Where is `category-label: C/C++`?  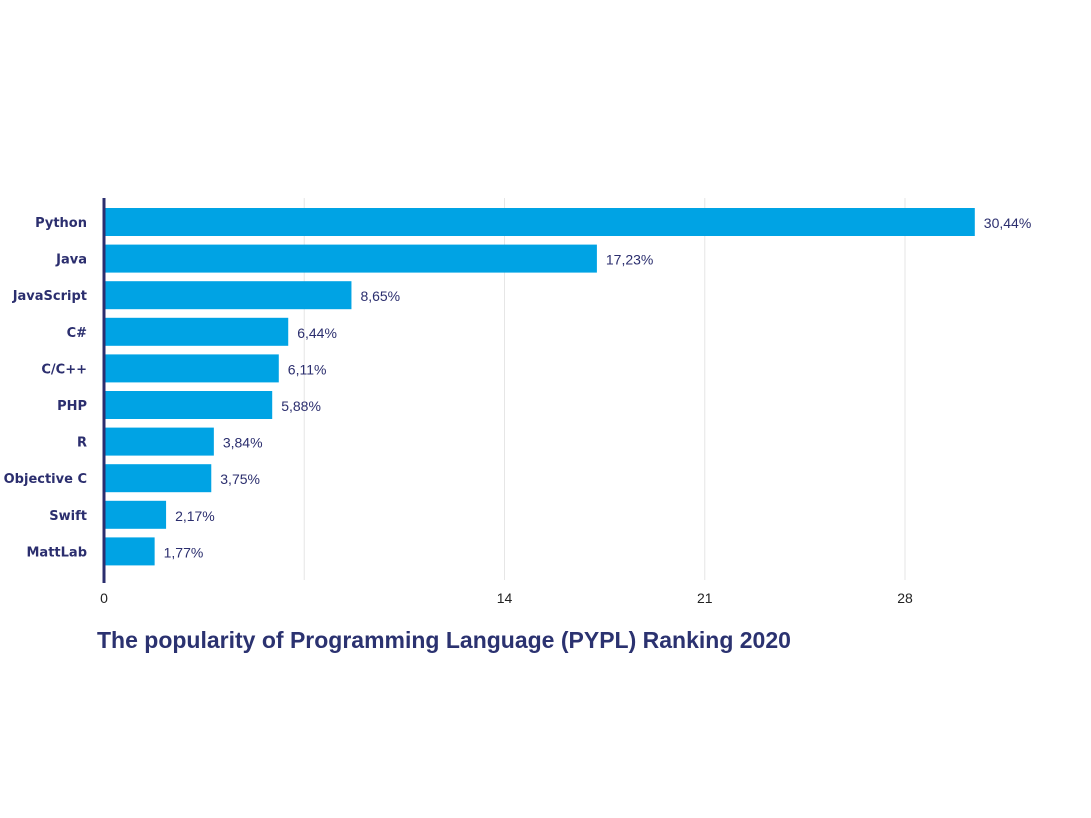 category-label: C/C++ is located at coordinates (64, 369).